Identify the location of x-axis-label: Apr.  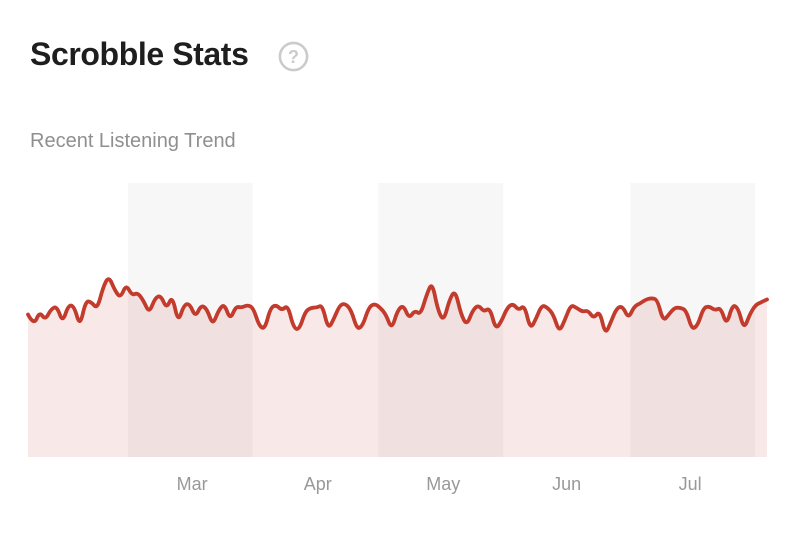
(318, 484).